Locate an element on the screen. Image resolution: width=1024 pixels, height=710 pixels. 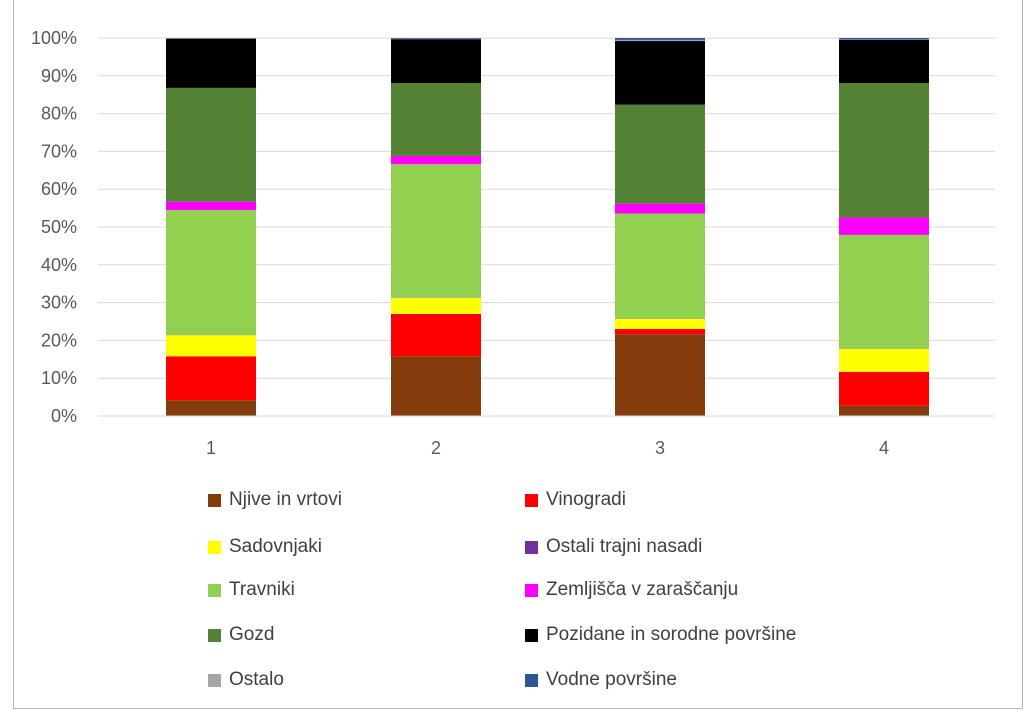
y-tick-label: 10% is located at coordinates (59, 378).